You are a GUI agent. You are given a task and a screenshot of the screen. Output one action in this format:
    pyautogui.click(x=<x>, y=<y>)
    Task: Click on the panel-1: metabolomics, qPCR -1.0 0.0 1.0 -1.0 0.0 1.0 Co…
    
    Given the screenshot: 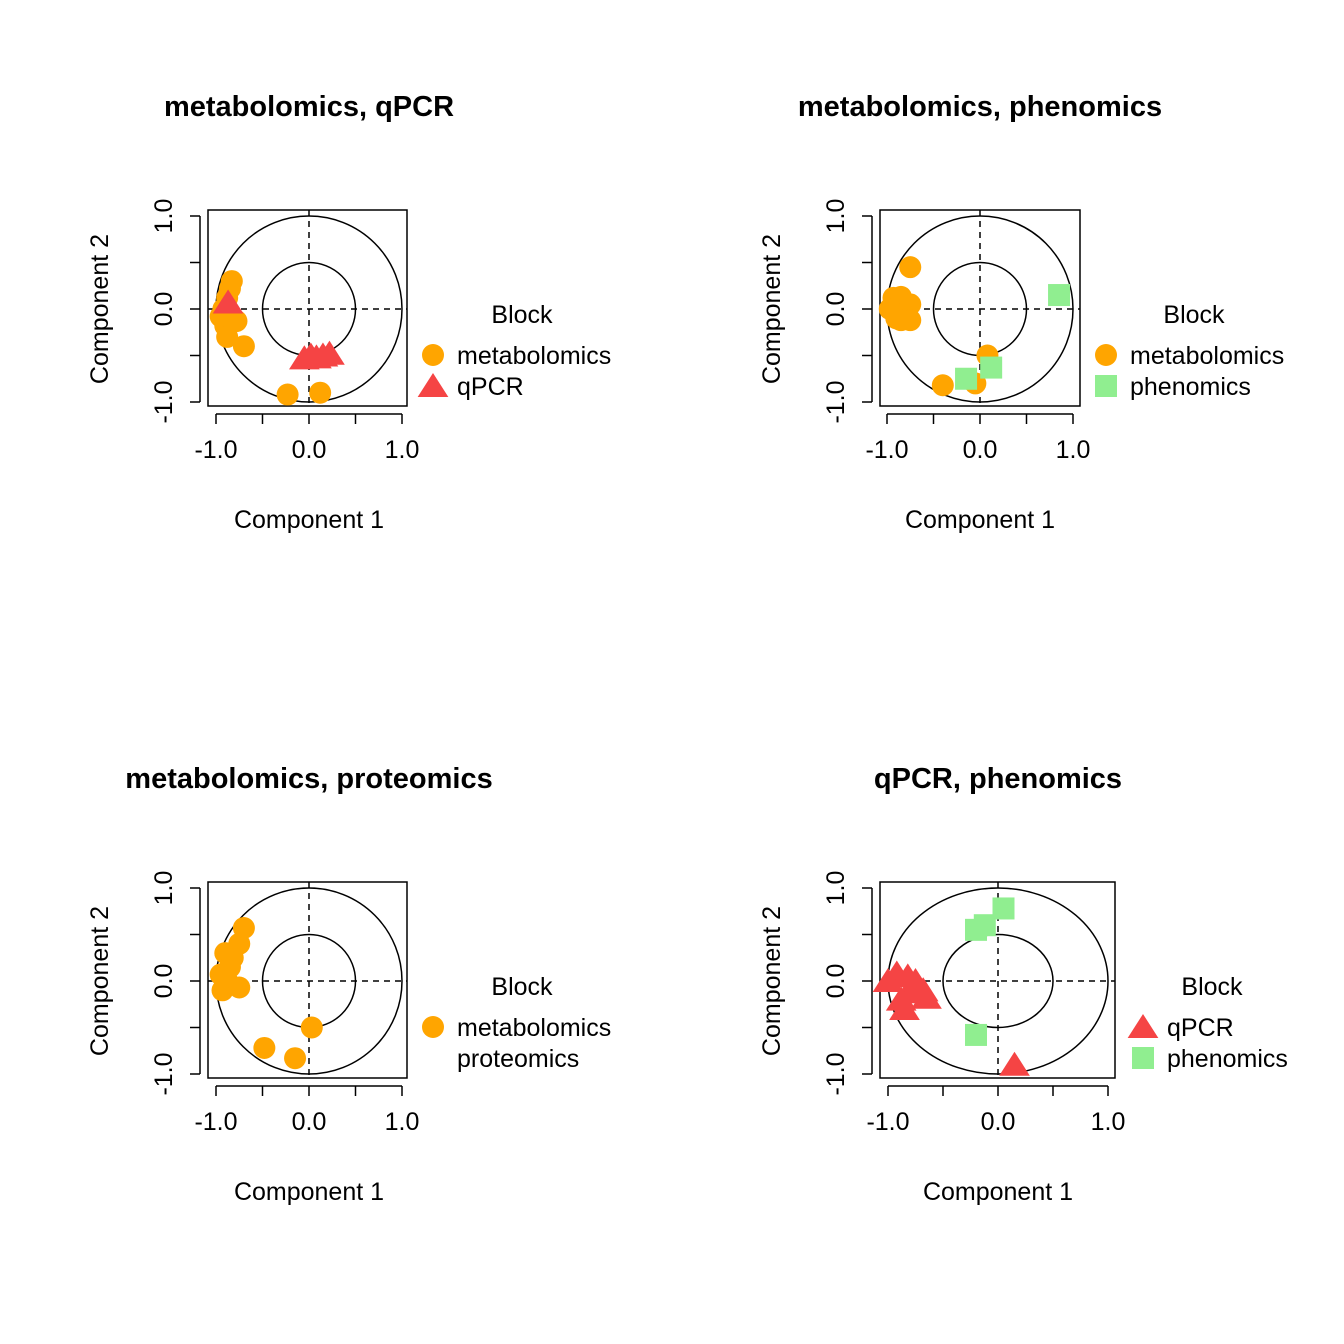 What is the action you would take?
    pyautogui.click(x=348, y=312)
    